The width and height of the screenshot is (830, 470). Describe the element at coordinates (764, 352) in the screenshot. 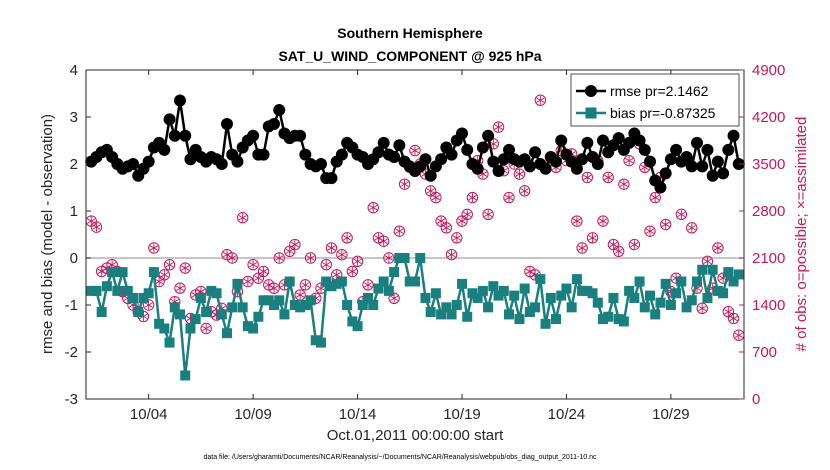

I see `y-right-tick-label: 700` at that location.